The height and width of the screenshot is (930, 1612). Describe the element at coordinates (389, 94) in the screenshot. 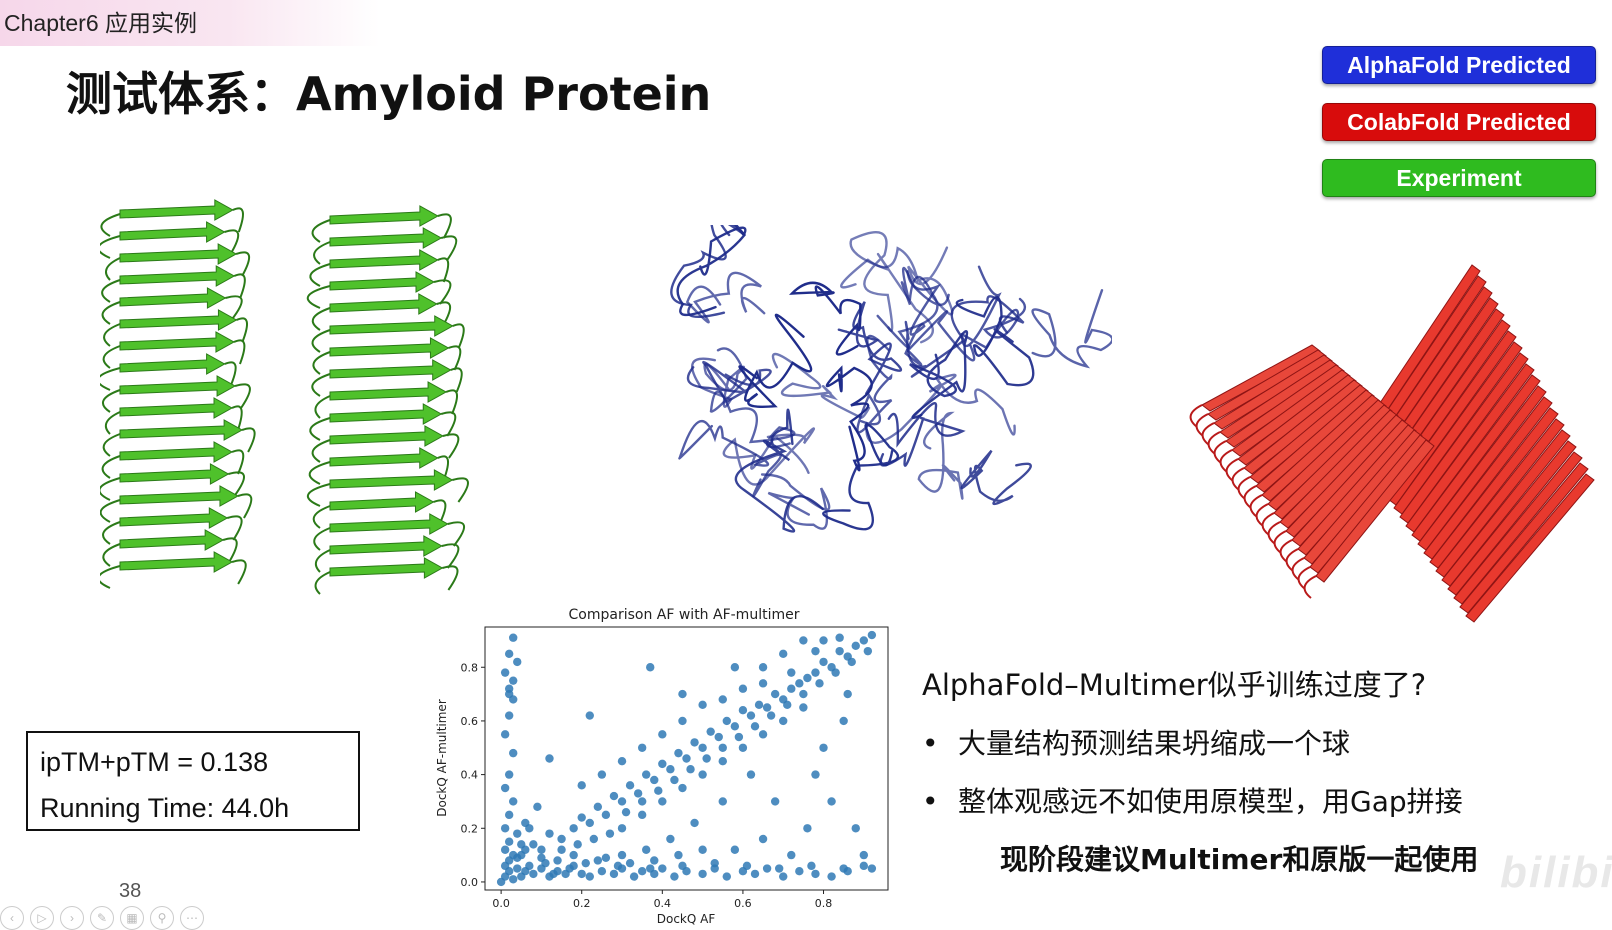

I see `page-title: 测试体系：Amyloid Protein` at that location.